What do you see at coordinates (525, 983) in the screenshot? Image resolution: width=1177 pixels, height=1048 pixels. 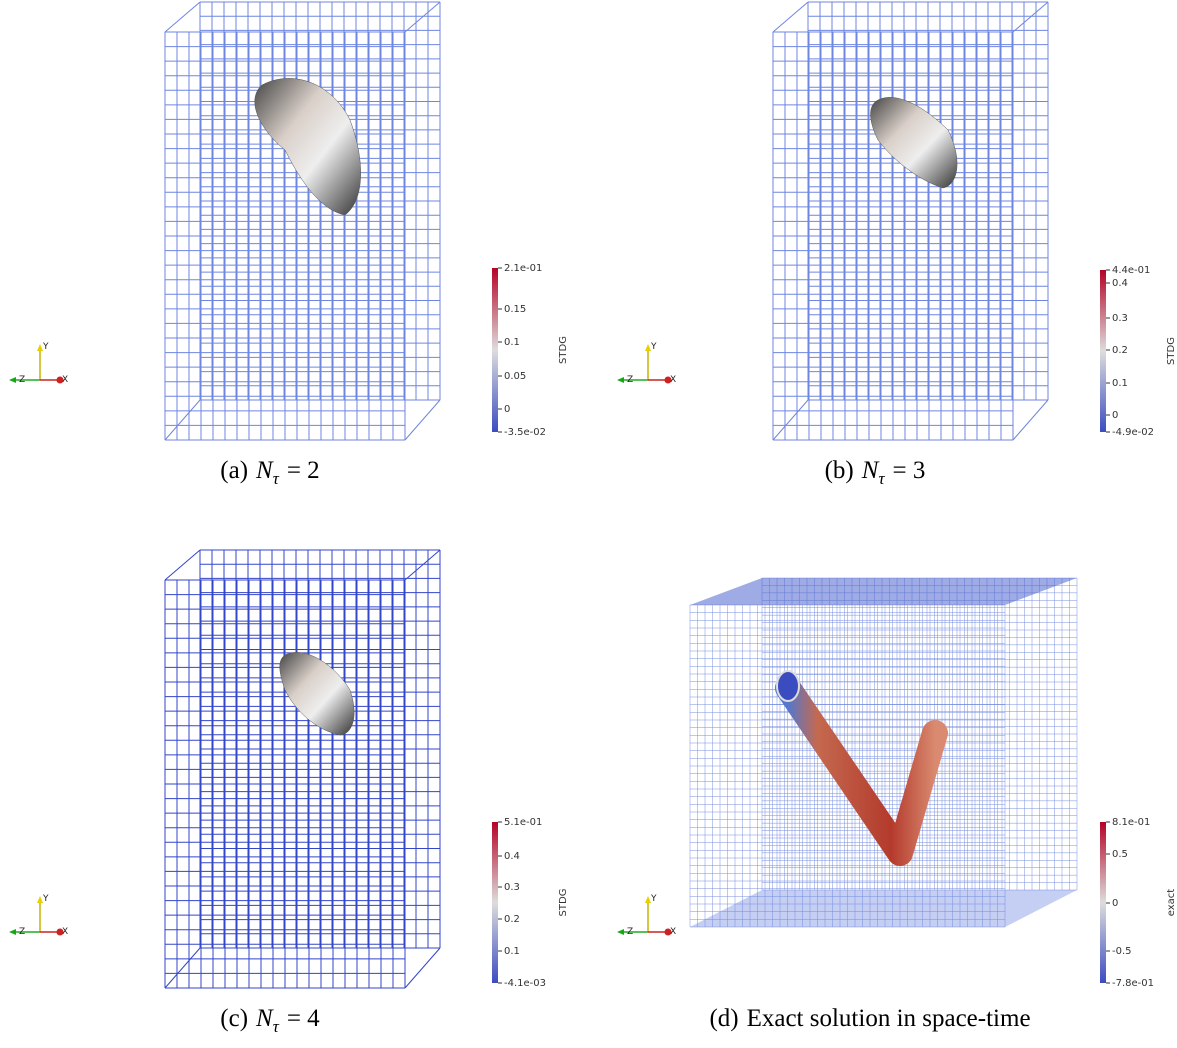 I see `colorbar-tick-label: -4.1e-03` at bounding box center [525, 983].